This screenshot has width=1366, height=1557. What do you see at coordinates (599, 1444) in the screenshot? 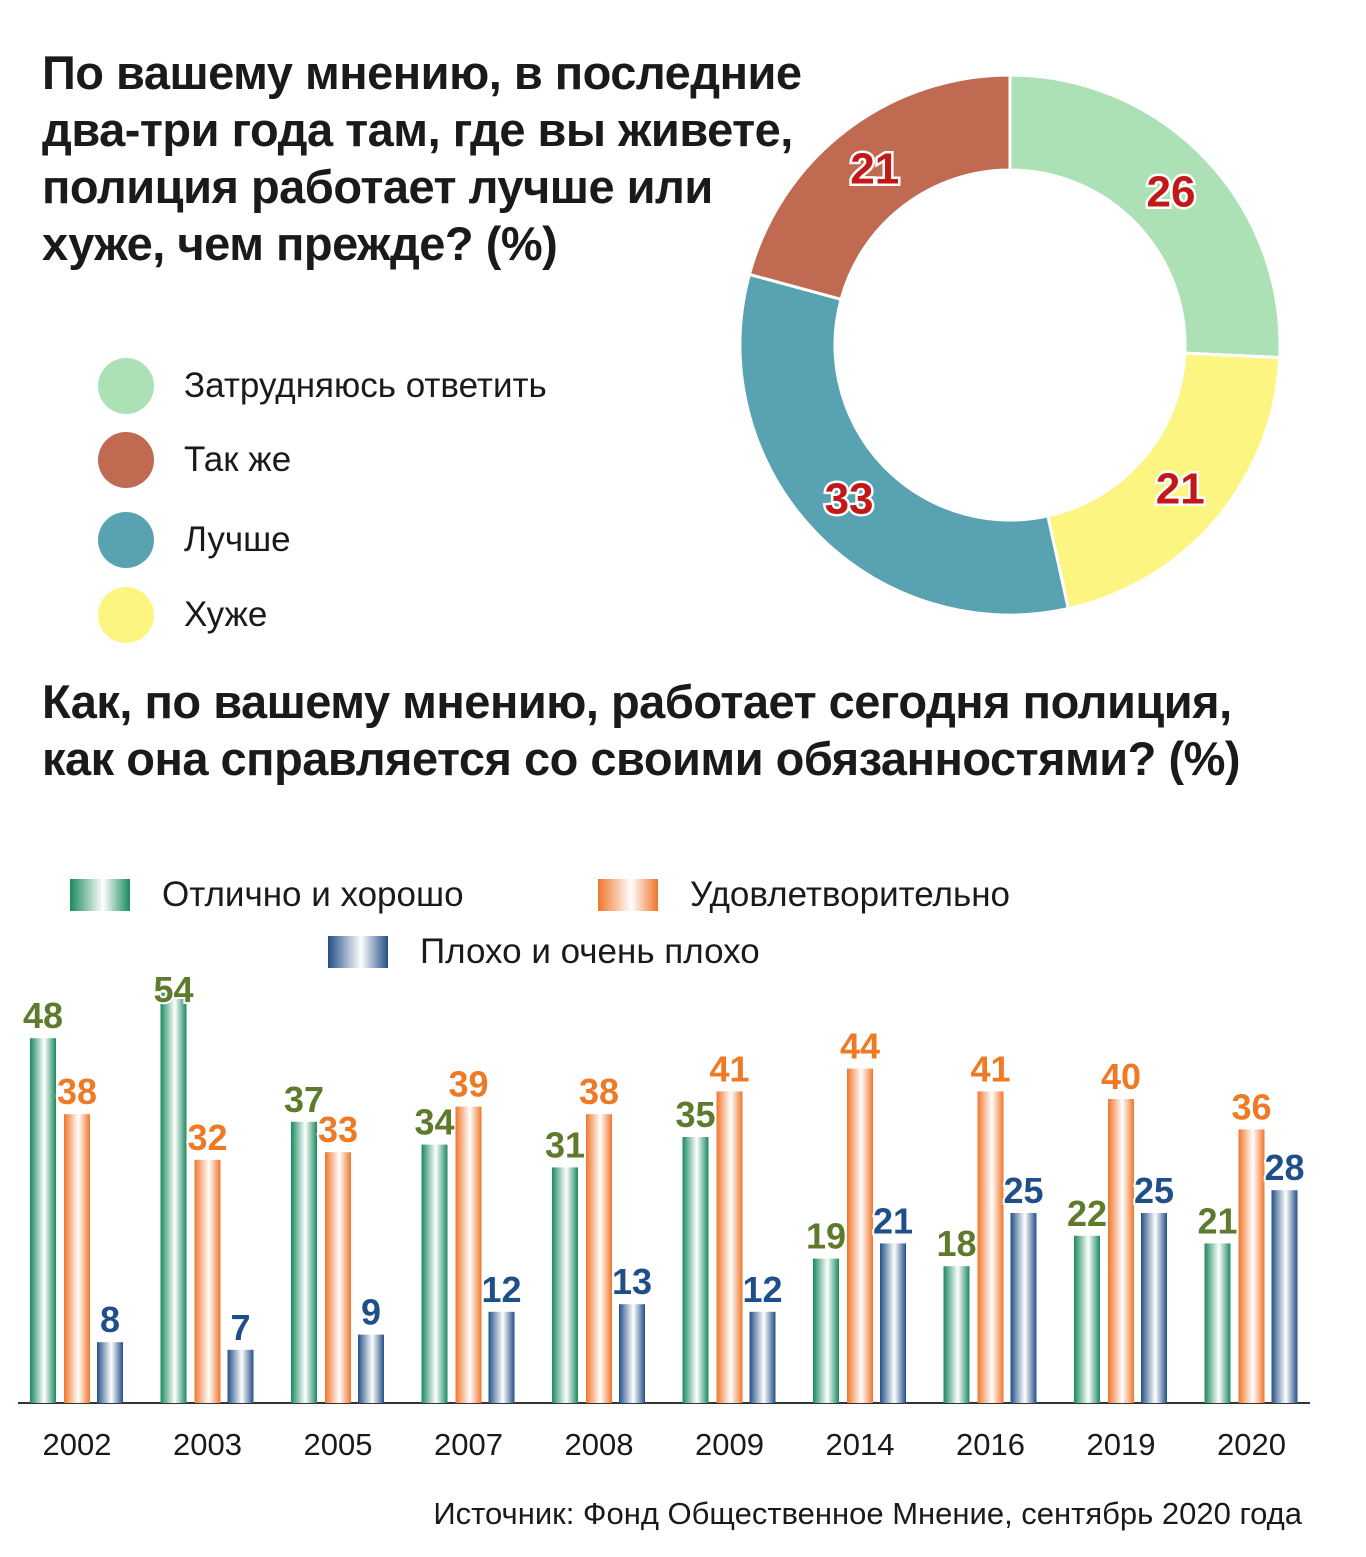
I see `x-tick-label: 2008` at bounding box center [599, 1444].